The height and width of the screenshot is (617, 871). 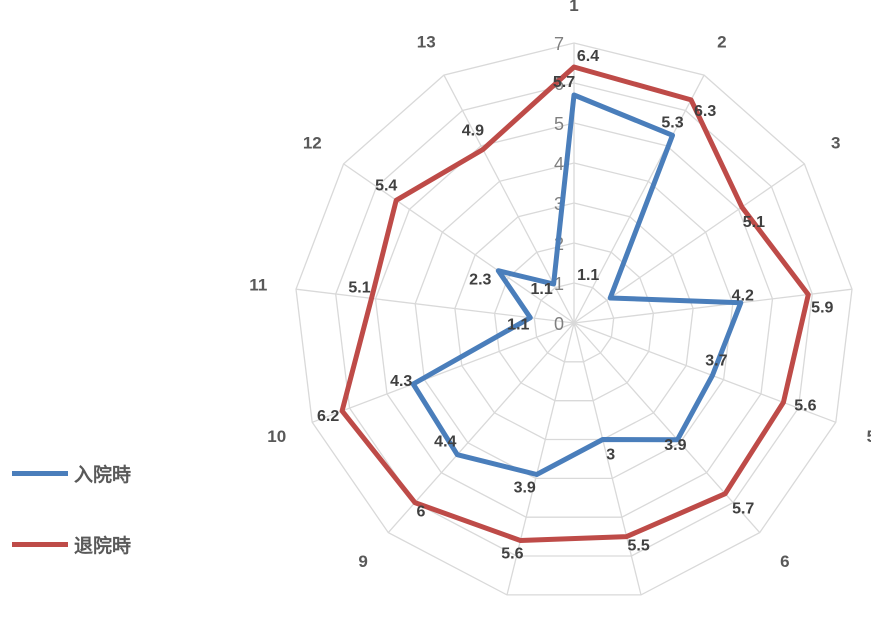 What do you see at coordinates (610, 455) in the screenshot?
I see `data-label-admission-7: 3` at bounding box center [610, 455].